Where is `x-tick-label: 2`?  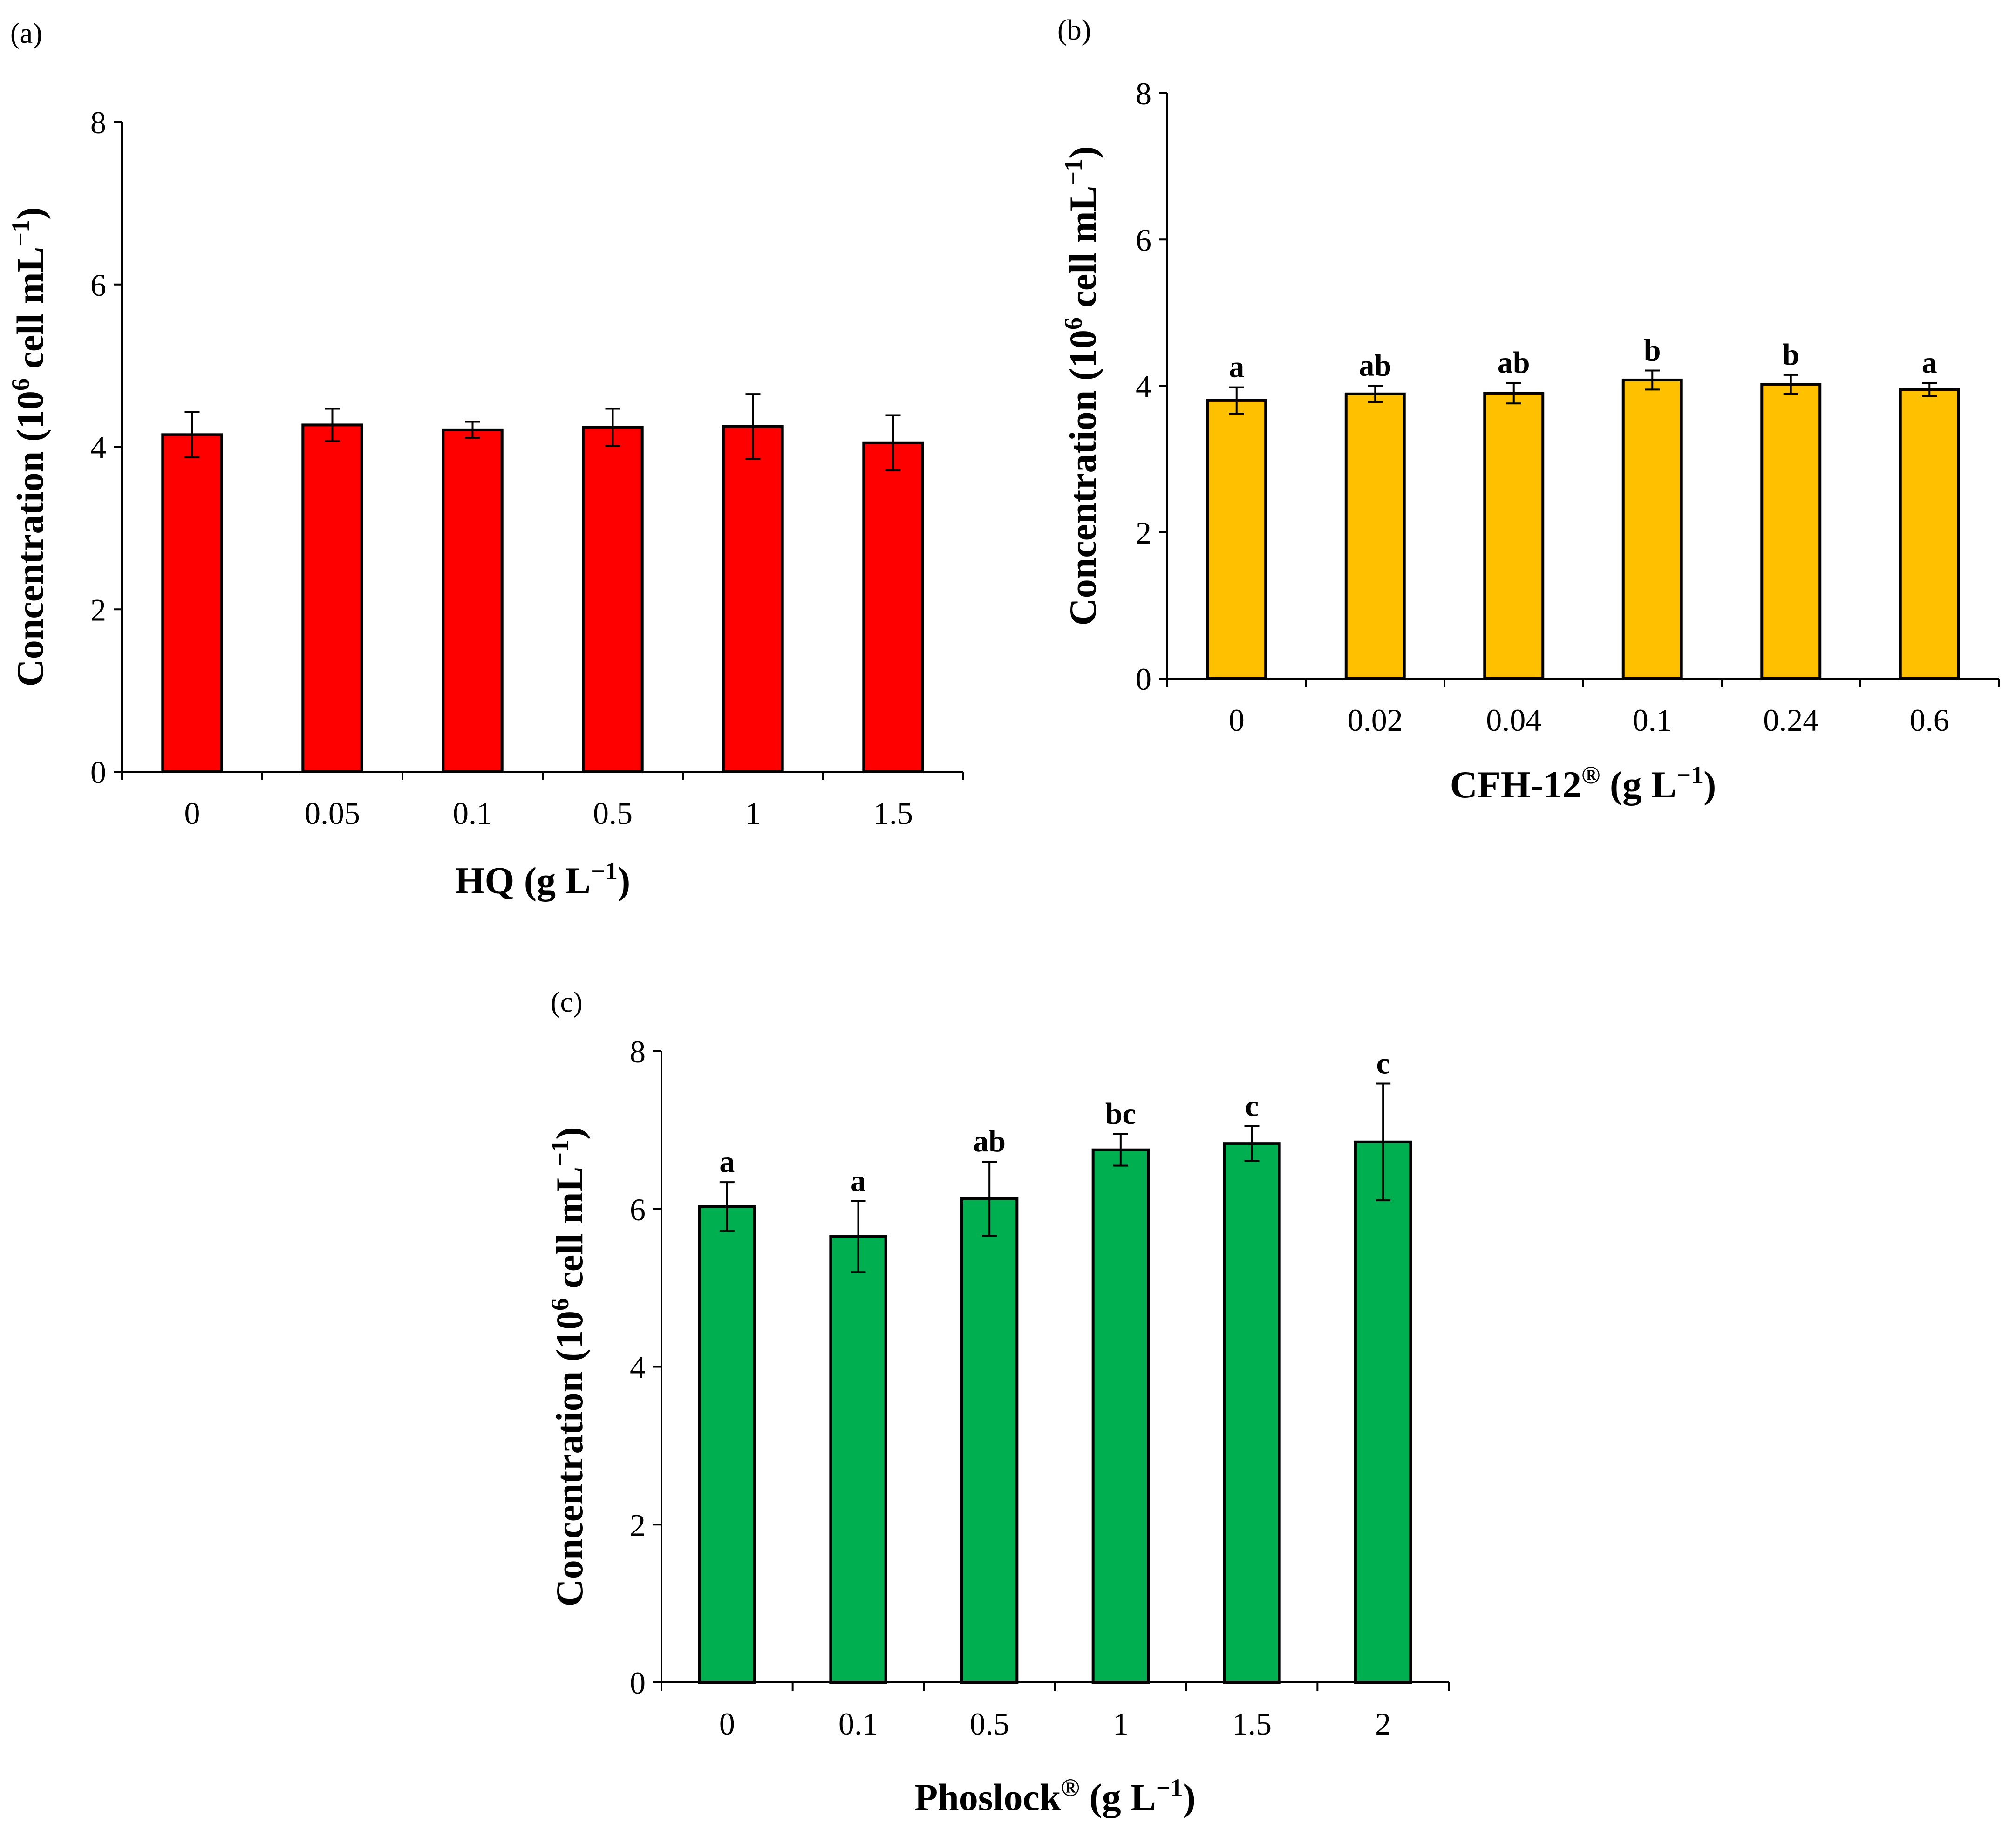
x-tick-label: 2 is located at coordinates (1383, 1724).